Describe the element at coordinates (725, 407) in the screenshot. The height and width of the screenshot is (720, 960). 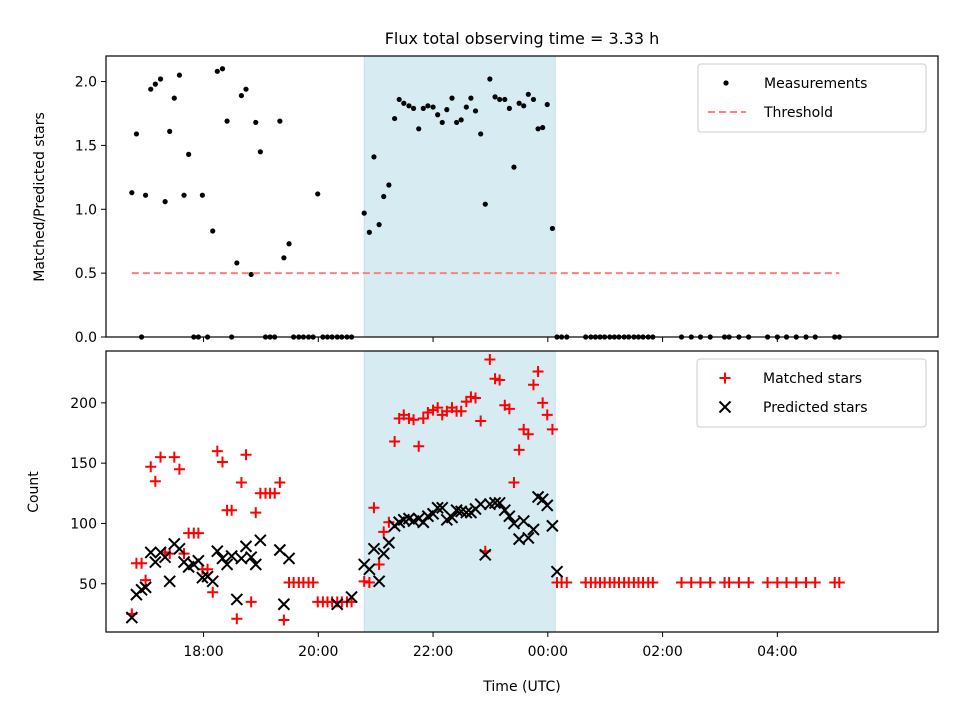
I see `legend-predicted-marker` at that location.